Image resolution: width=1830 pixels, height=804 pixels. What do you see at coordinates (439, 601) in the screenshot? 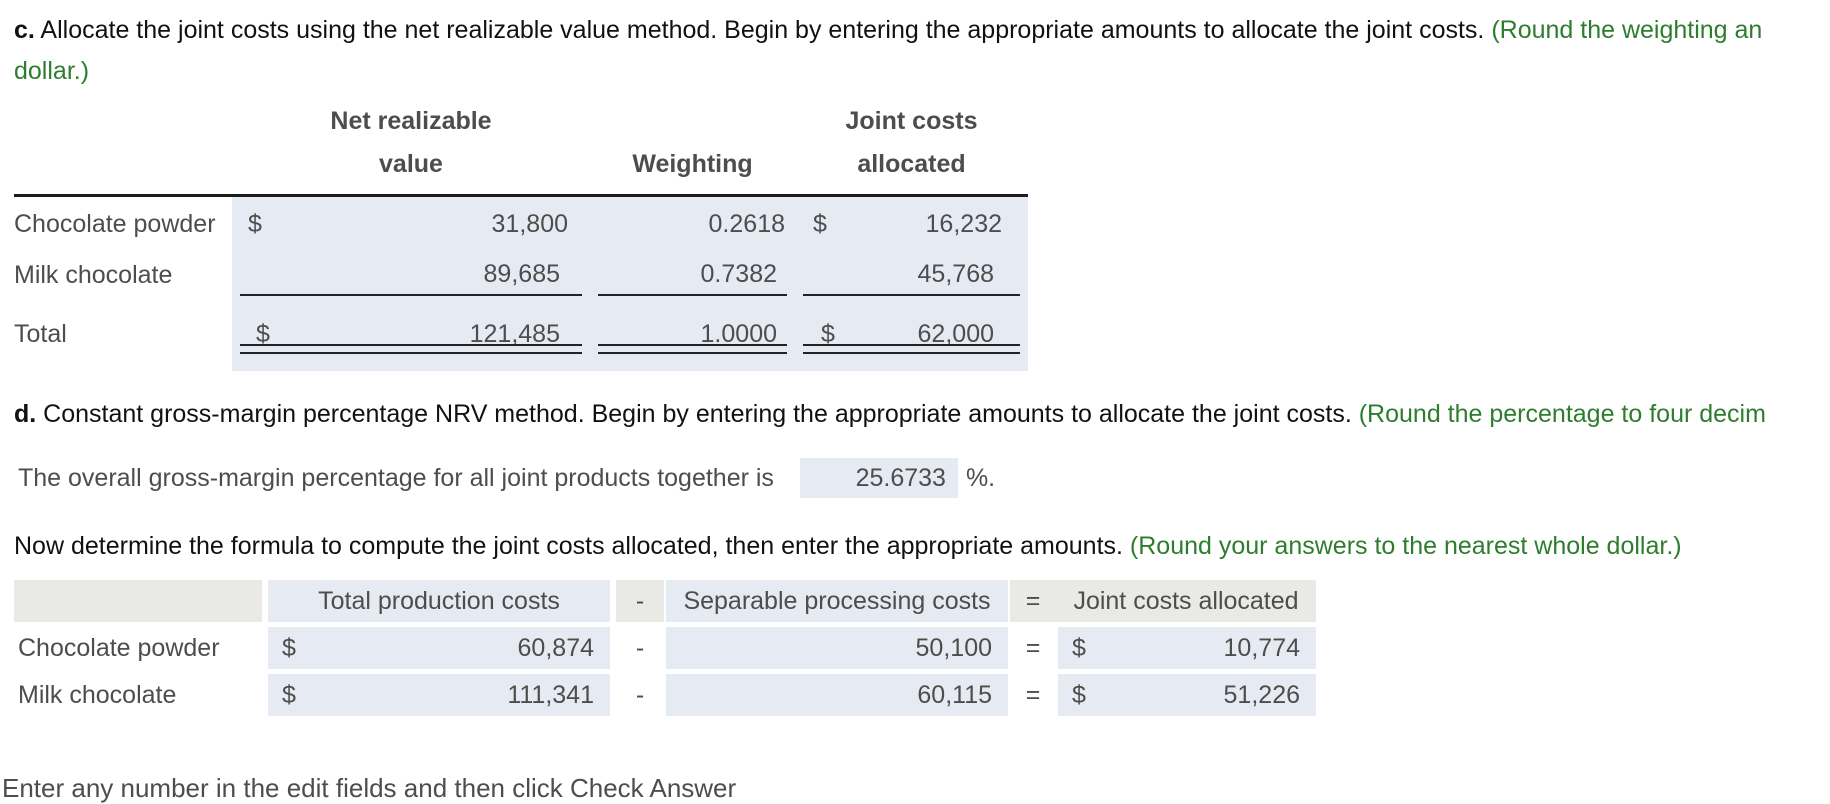
I see `header-total-production-costs: Total production costs` at bounding box center [439, 601].